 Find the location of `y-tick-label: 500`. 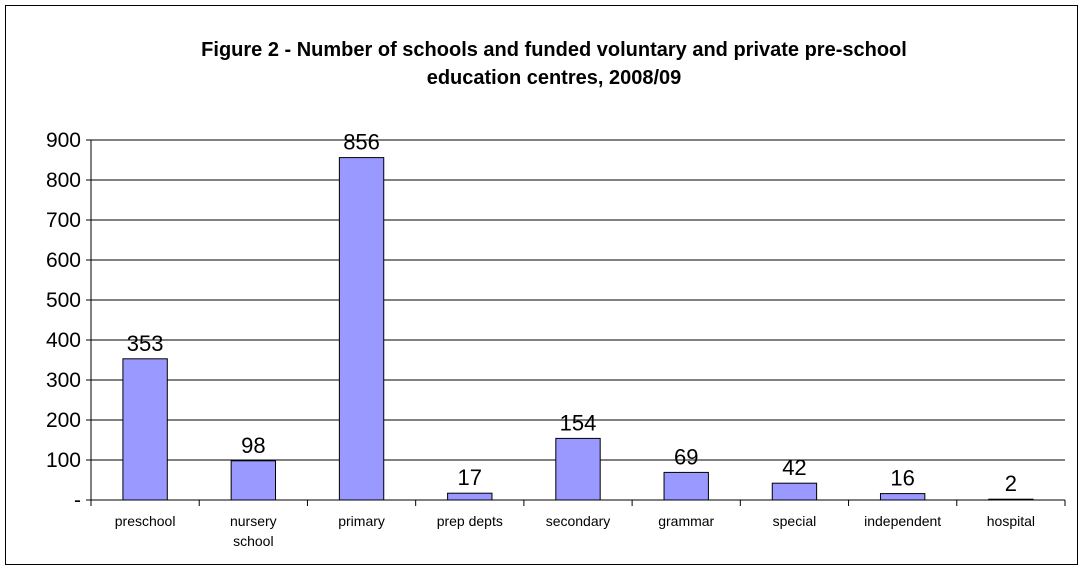

y-tick-label: 500 is located at coordinates (63, 300).